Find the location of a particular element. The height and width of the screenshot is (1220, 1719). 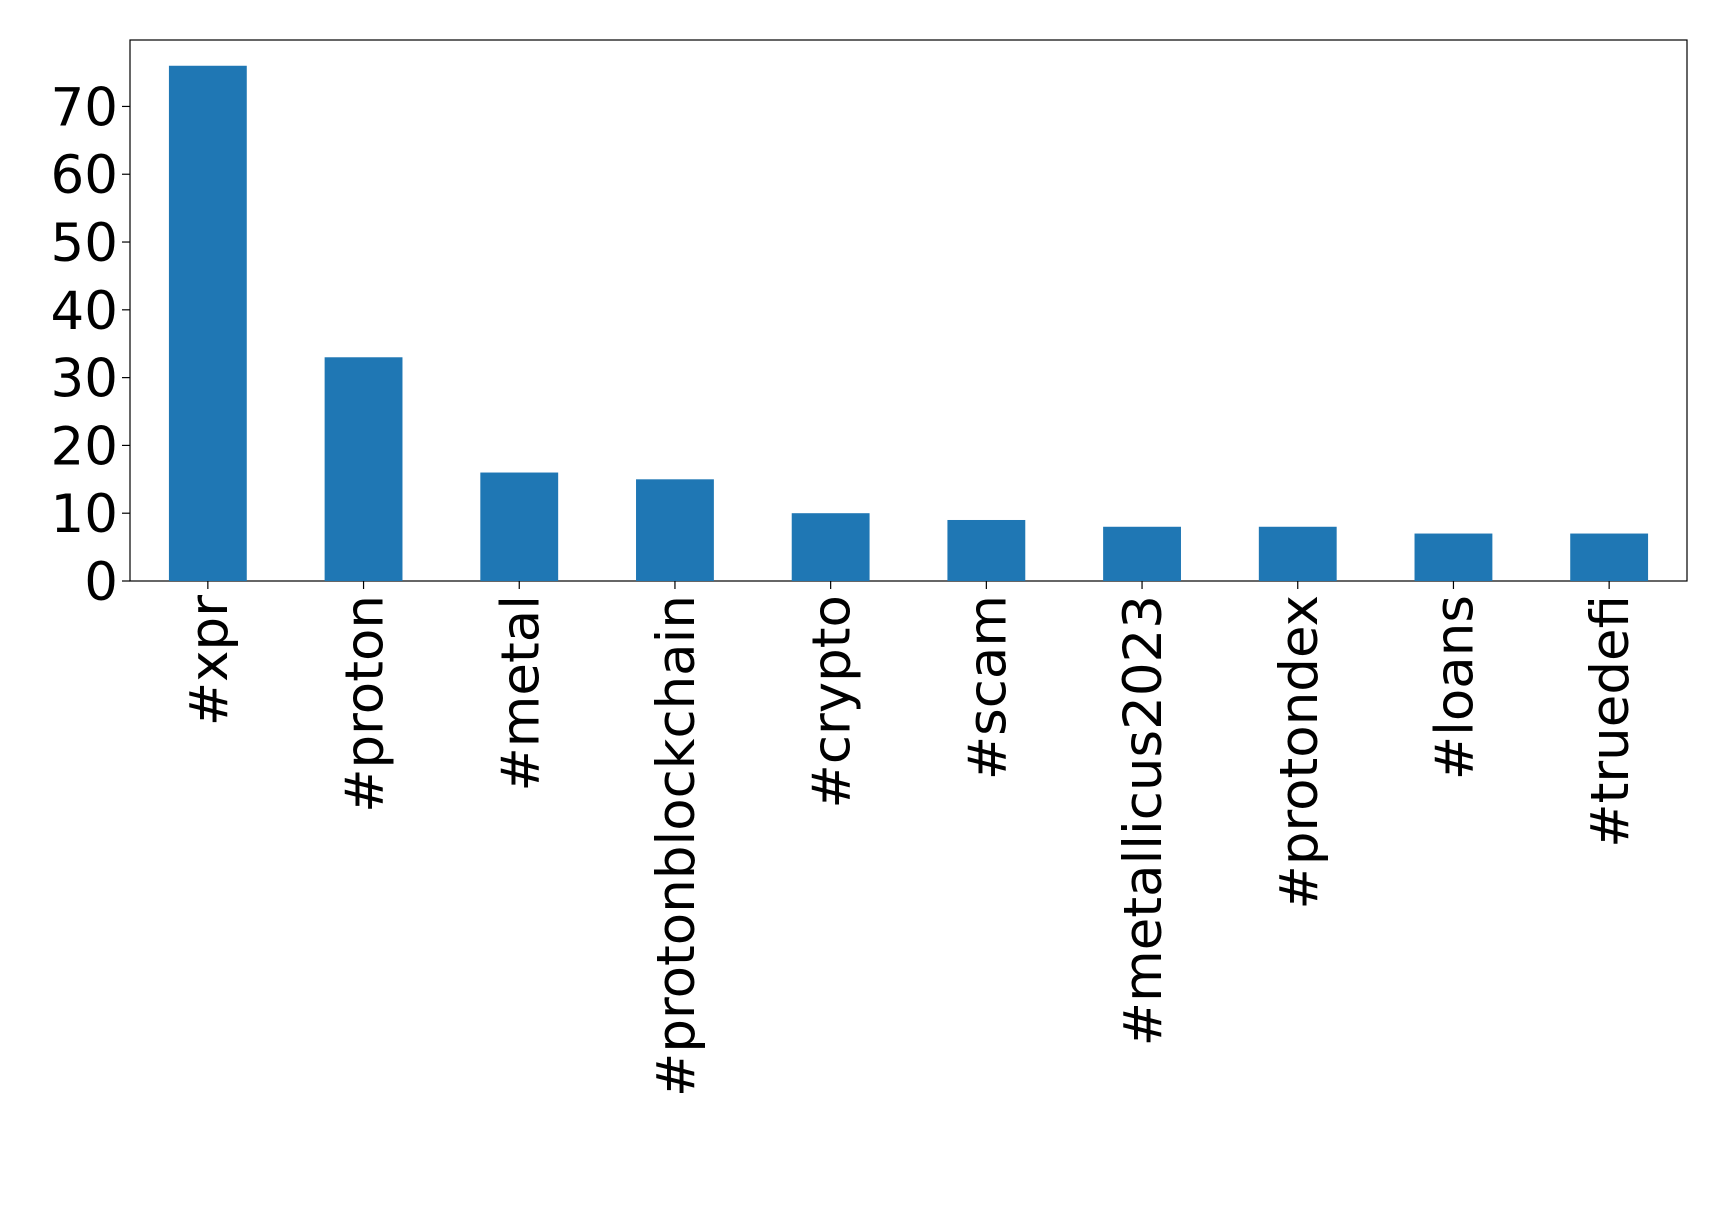

x-tick-label: #protondex is located at coordinates (1299, 752).